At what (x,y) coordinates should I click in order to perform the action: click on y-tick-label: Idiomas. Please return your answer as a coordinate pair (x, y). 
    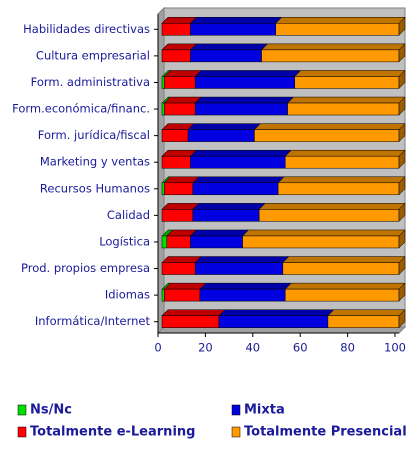
    Looking at the image, I should click on (127, 295).